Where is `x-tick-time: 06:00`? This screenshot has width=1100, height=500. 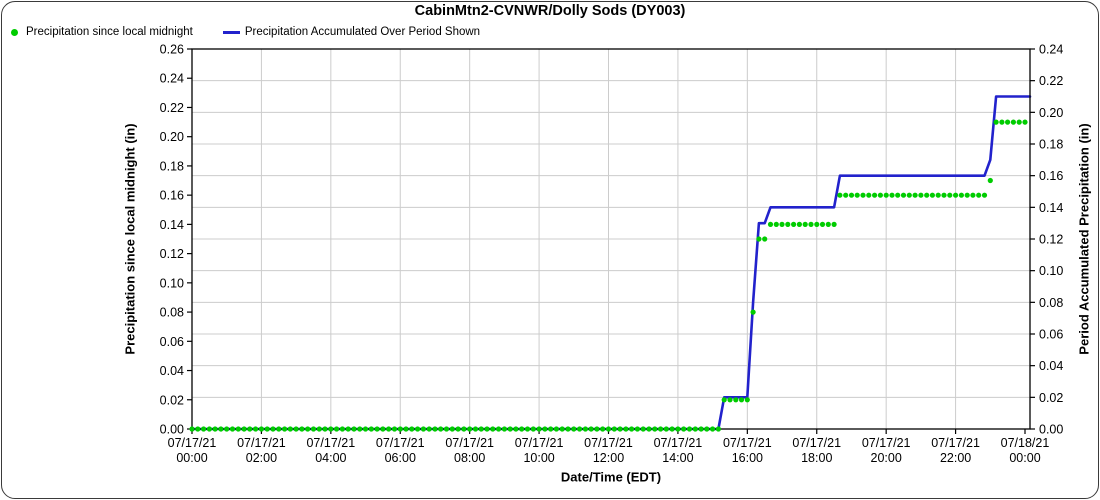 x-tick-time: 06:00 is located at coordinates (400, 458).